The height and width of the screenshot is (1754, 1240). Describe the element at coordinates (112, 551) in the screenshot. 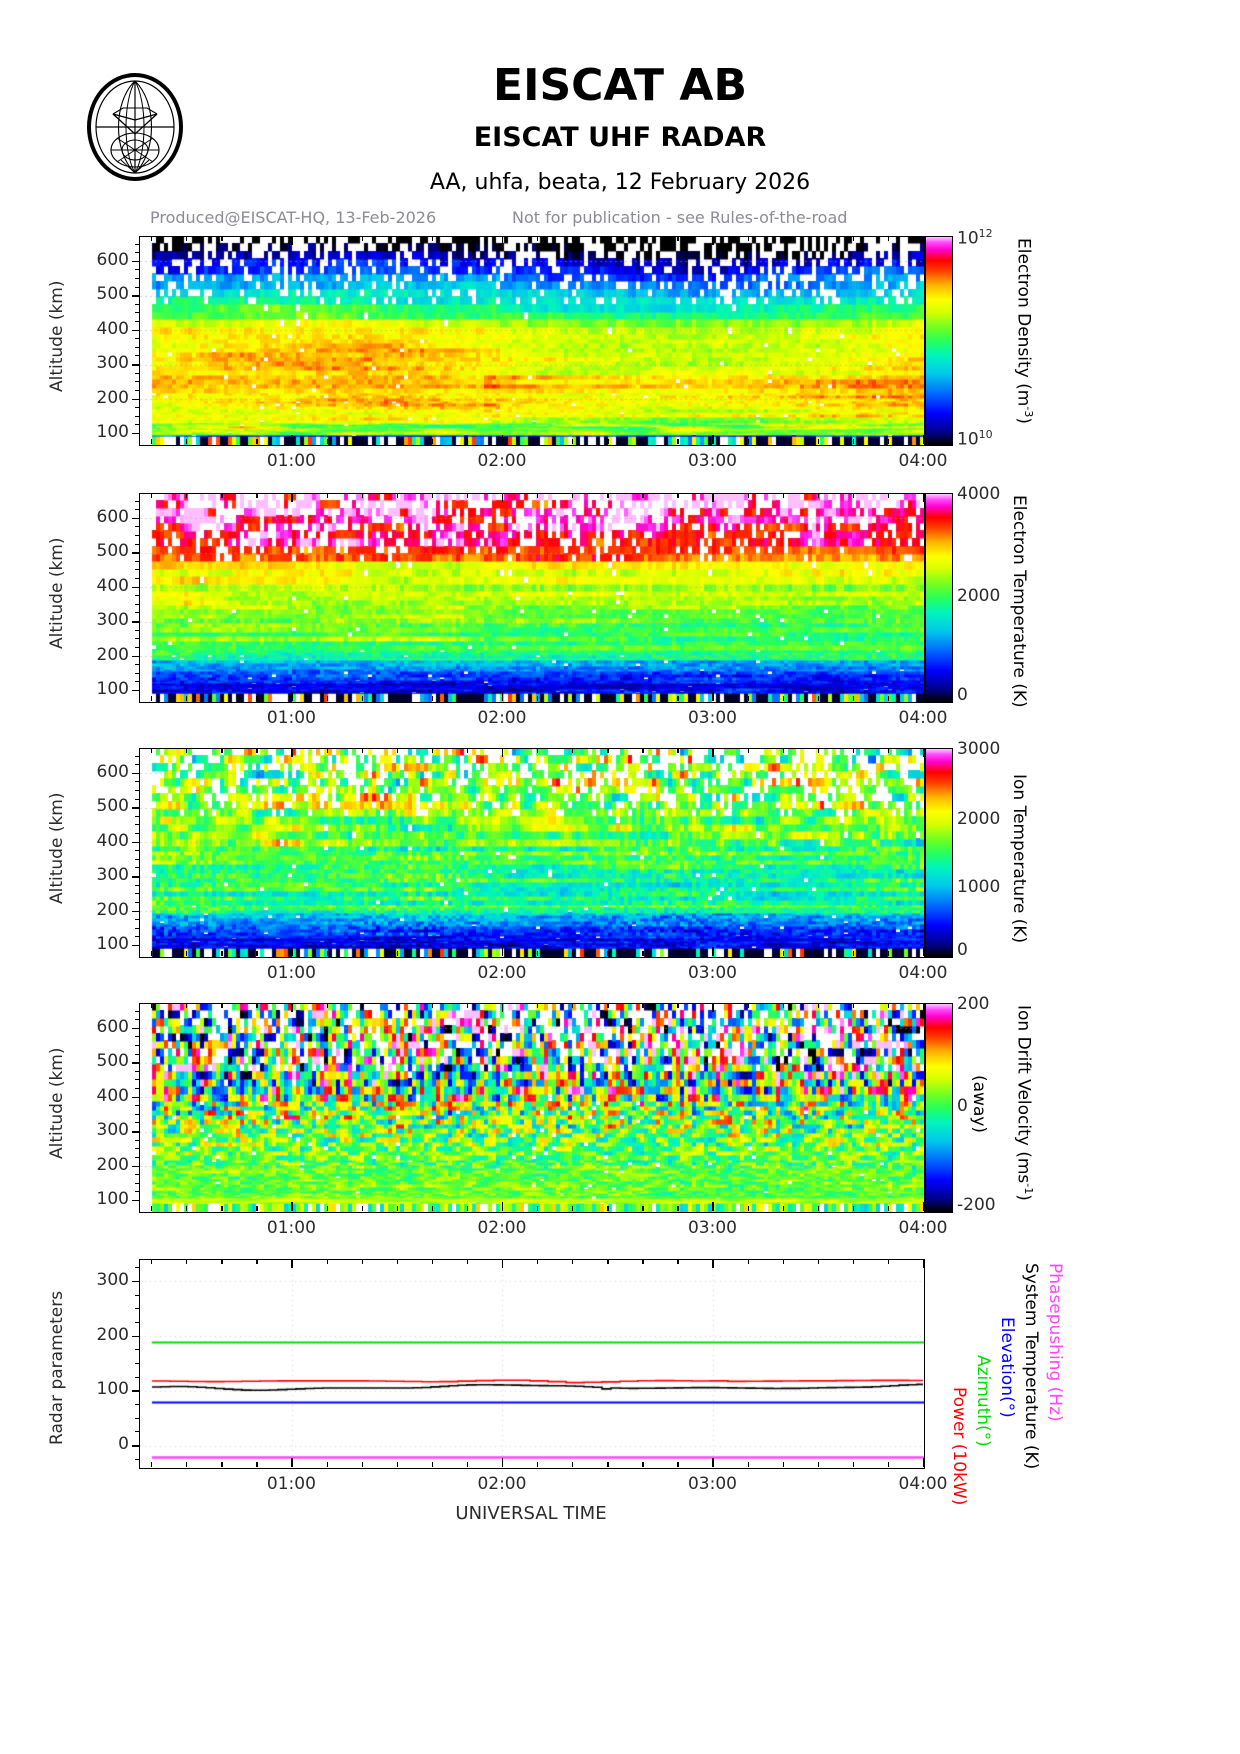

I see `ytick-electron-temperature-500: 500` at that location.